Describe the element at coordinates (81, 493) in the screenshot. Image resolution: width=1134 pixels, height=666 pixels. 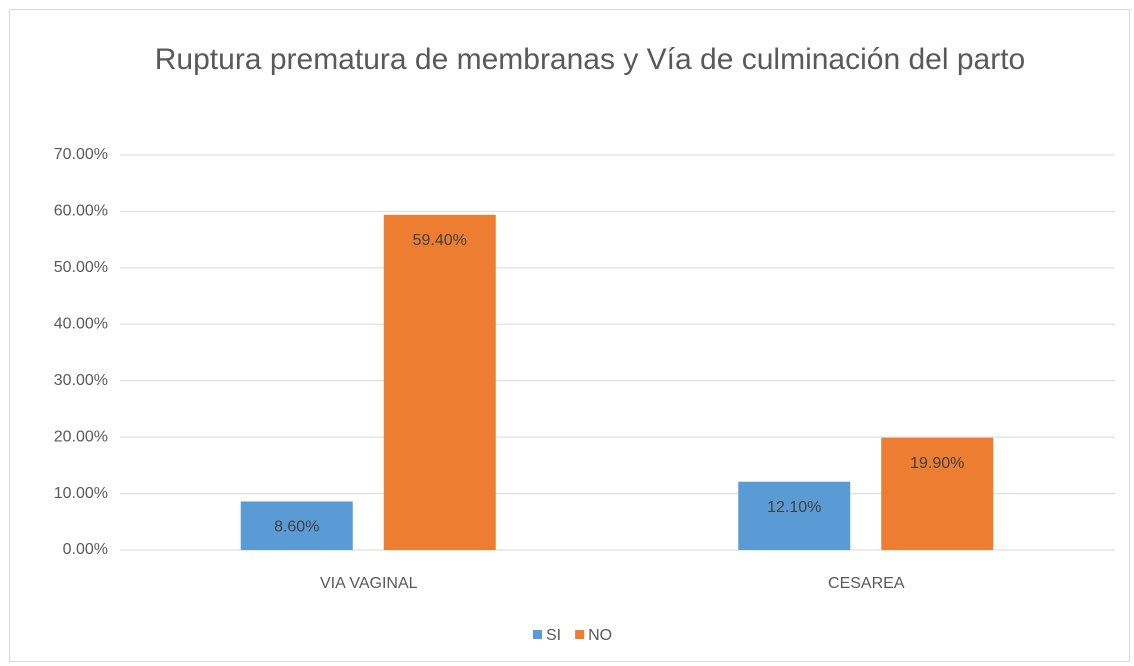
I see `y-tick-label: 10.00%` at that location.